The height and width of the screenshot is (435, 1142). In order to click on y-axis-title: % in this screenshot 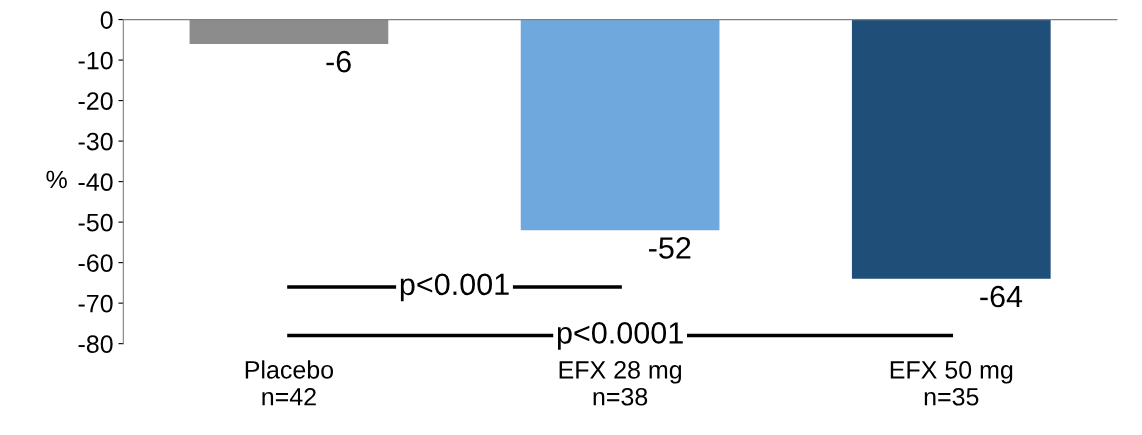, I will do `click(56, 179)`.